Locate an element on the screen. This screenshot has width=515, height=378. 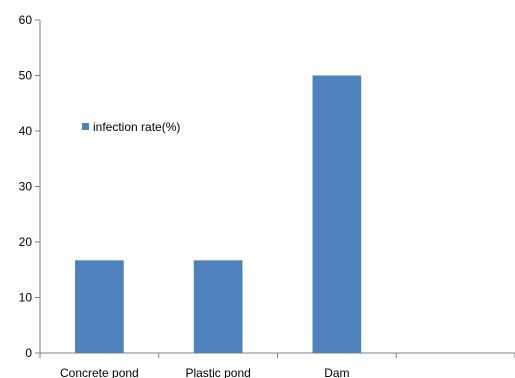
legend-swatch is located at coordinates (85, 126).